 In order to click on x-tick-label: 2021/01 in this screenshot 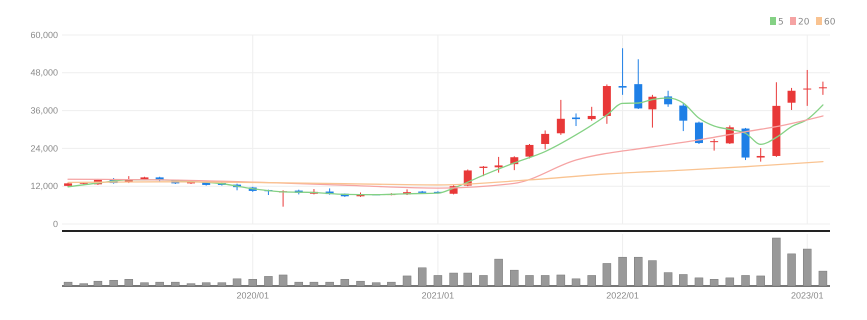, I will do `click(438, 295)`.